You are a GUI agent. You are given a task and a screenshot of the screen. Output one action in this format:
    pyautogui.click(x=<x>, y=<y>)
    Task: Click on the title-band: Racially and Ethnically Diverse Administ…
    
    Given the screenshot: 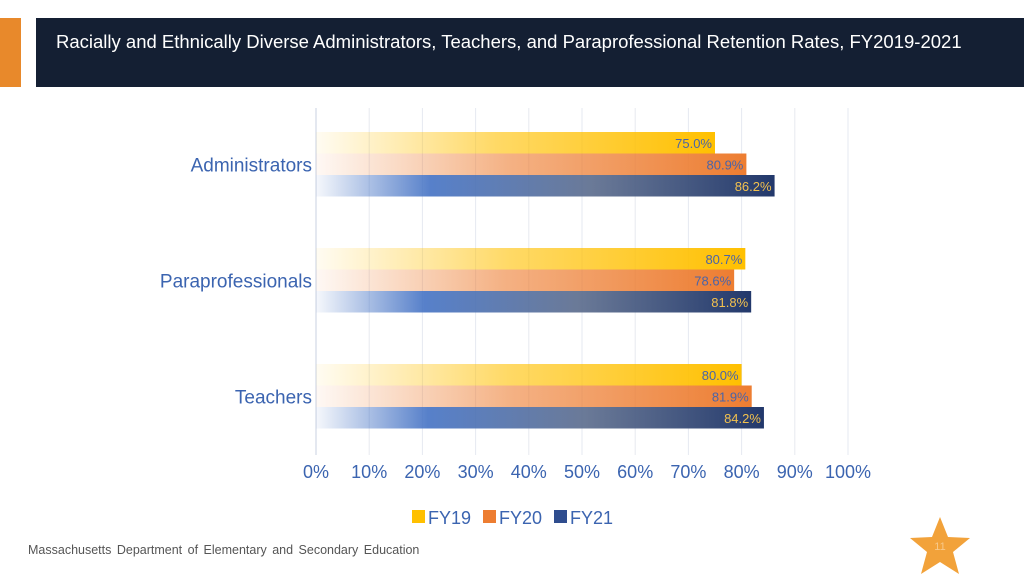 What is the action you would take?
    pyautogui.click(x=530, y=52)
    